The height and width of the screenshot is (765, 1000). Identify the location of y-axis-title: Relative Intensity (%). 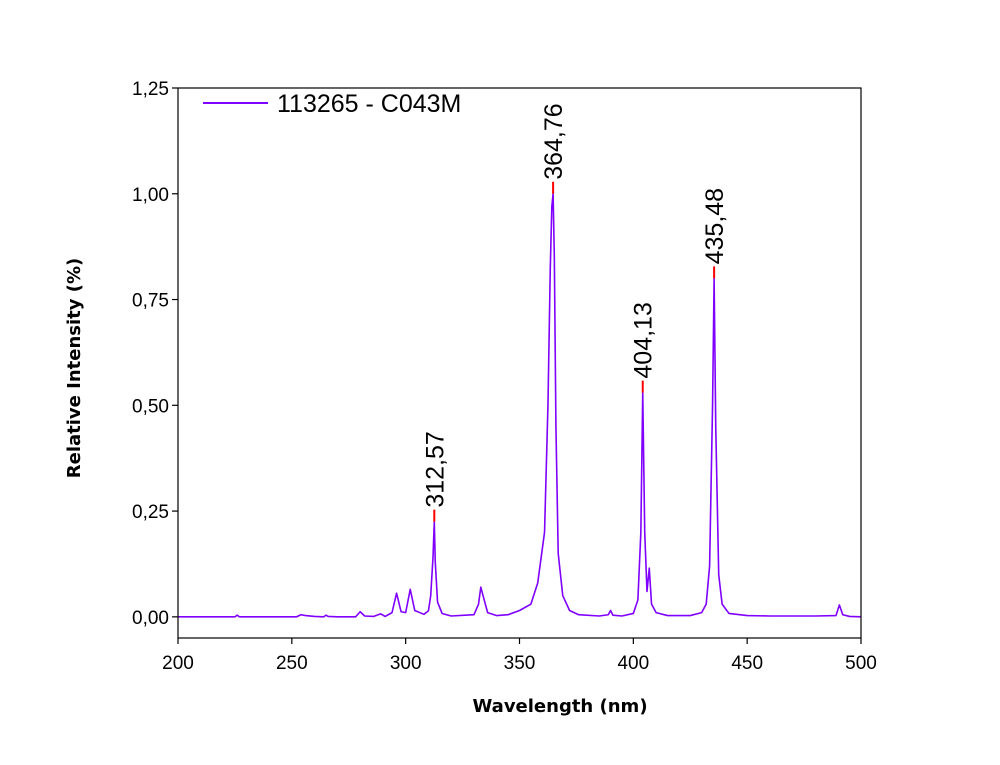
(74, 368).